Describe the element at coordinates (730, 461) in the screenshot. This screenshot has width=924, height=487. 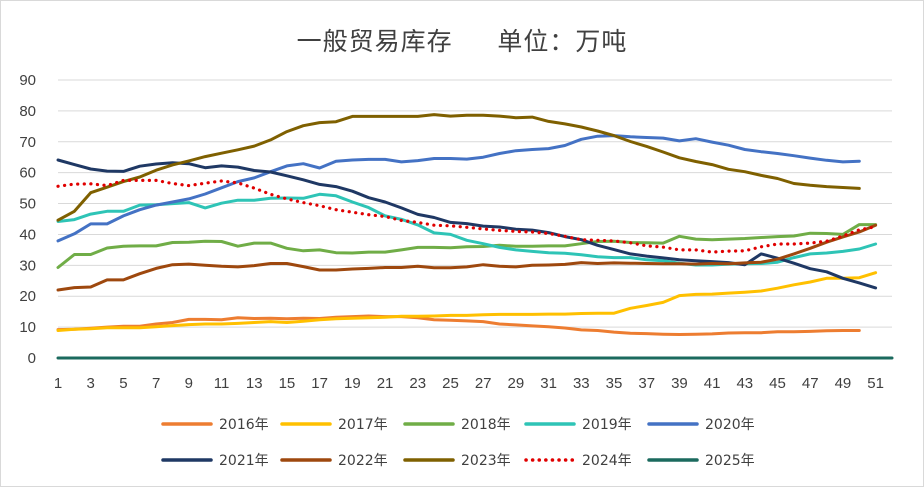
I see `legend-label: 2025年` at that location.